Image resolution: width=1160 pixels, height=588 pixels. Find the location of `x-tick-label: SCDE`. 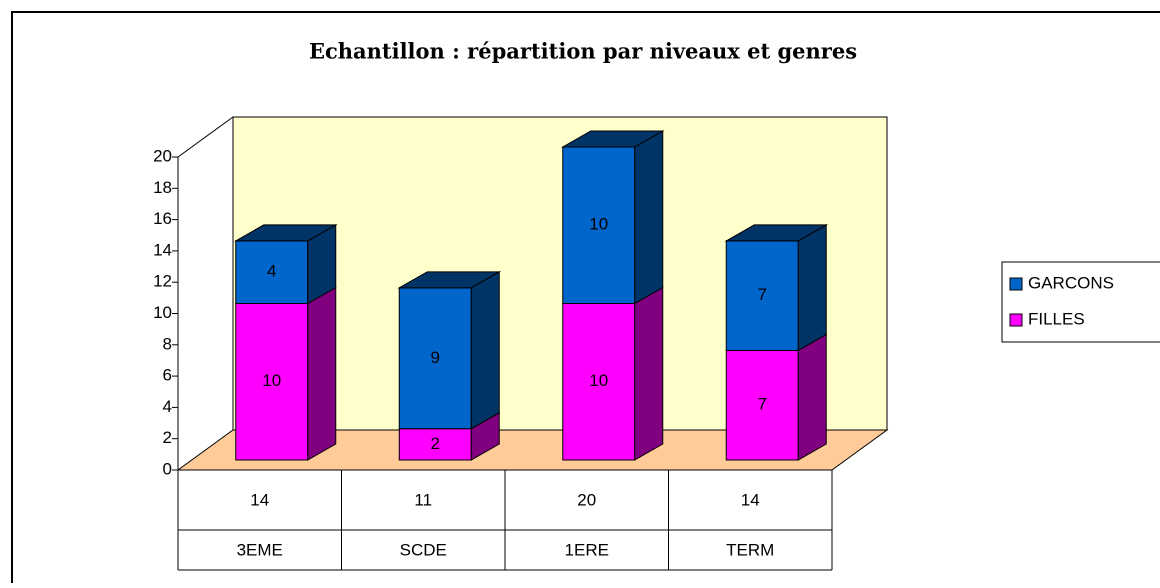

x-tick-label: SCDE is located at coordinates (423, 549).